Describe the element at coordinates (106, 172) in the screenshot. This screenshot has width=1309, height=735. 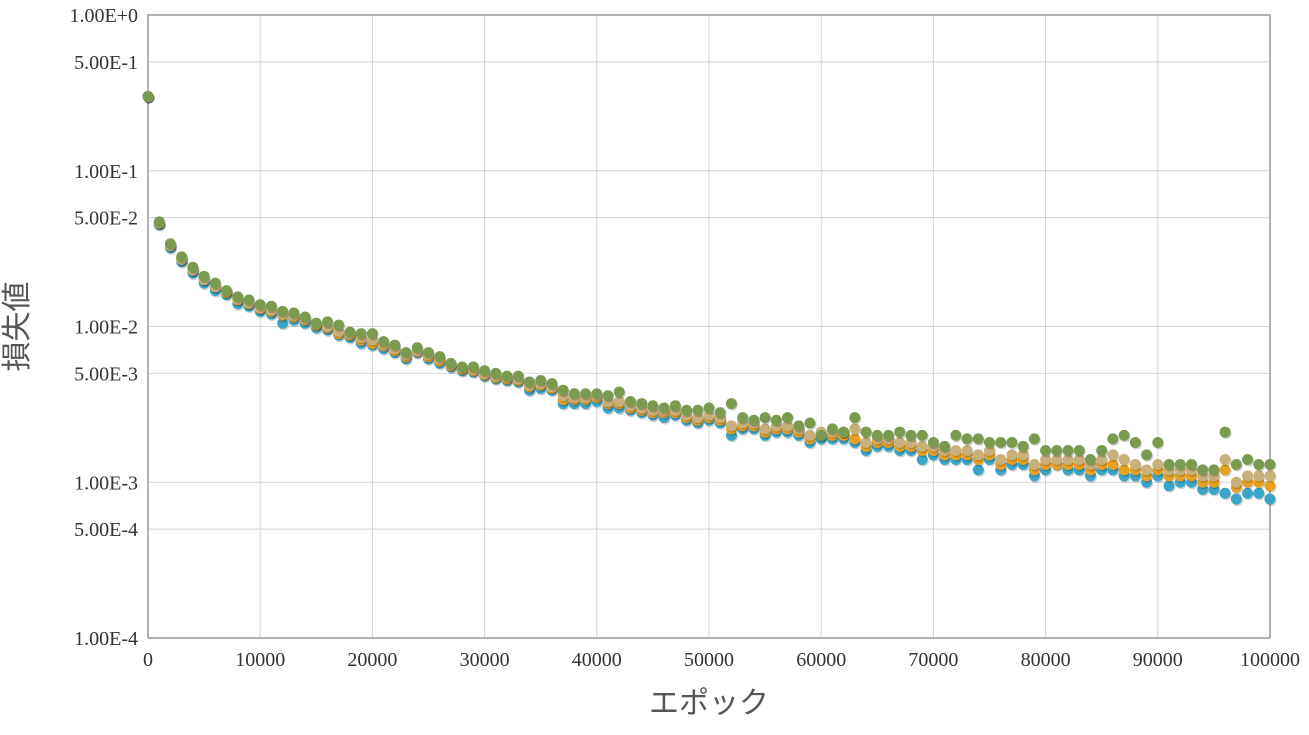
I see `y-tick-label: 1.00E-1` at that location.